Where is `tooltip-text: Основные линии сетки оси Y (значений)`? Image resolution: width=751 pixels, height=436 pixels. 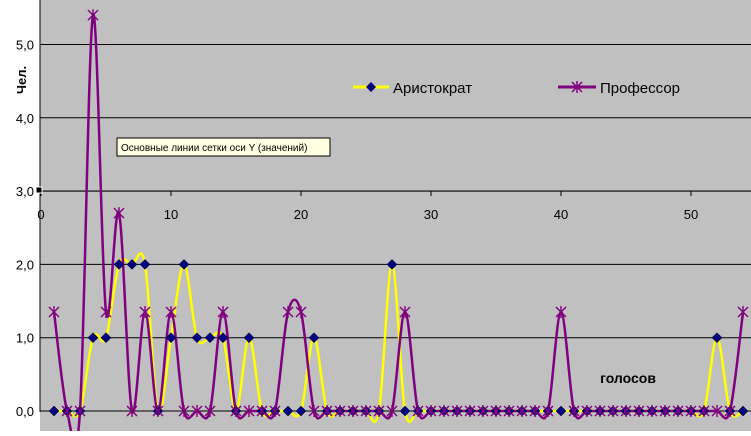 tooltip-text: Основные линии сетки оси Y (значений) is located at coordinates (214, 148).